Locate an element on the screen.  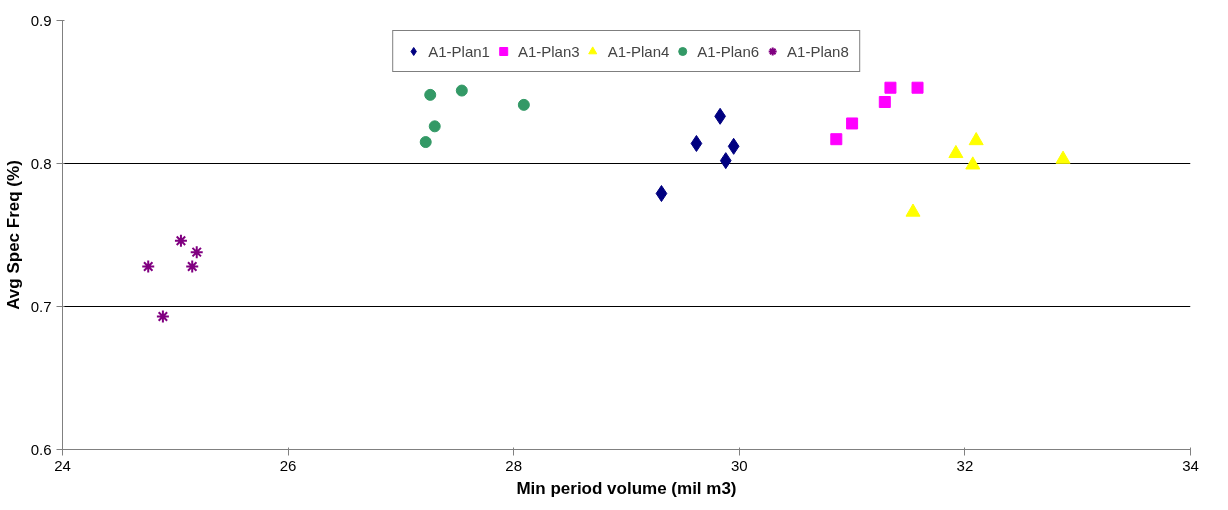
x-tick-label: 34 is located at coordinates (1190, 465).